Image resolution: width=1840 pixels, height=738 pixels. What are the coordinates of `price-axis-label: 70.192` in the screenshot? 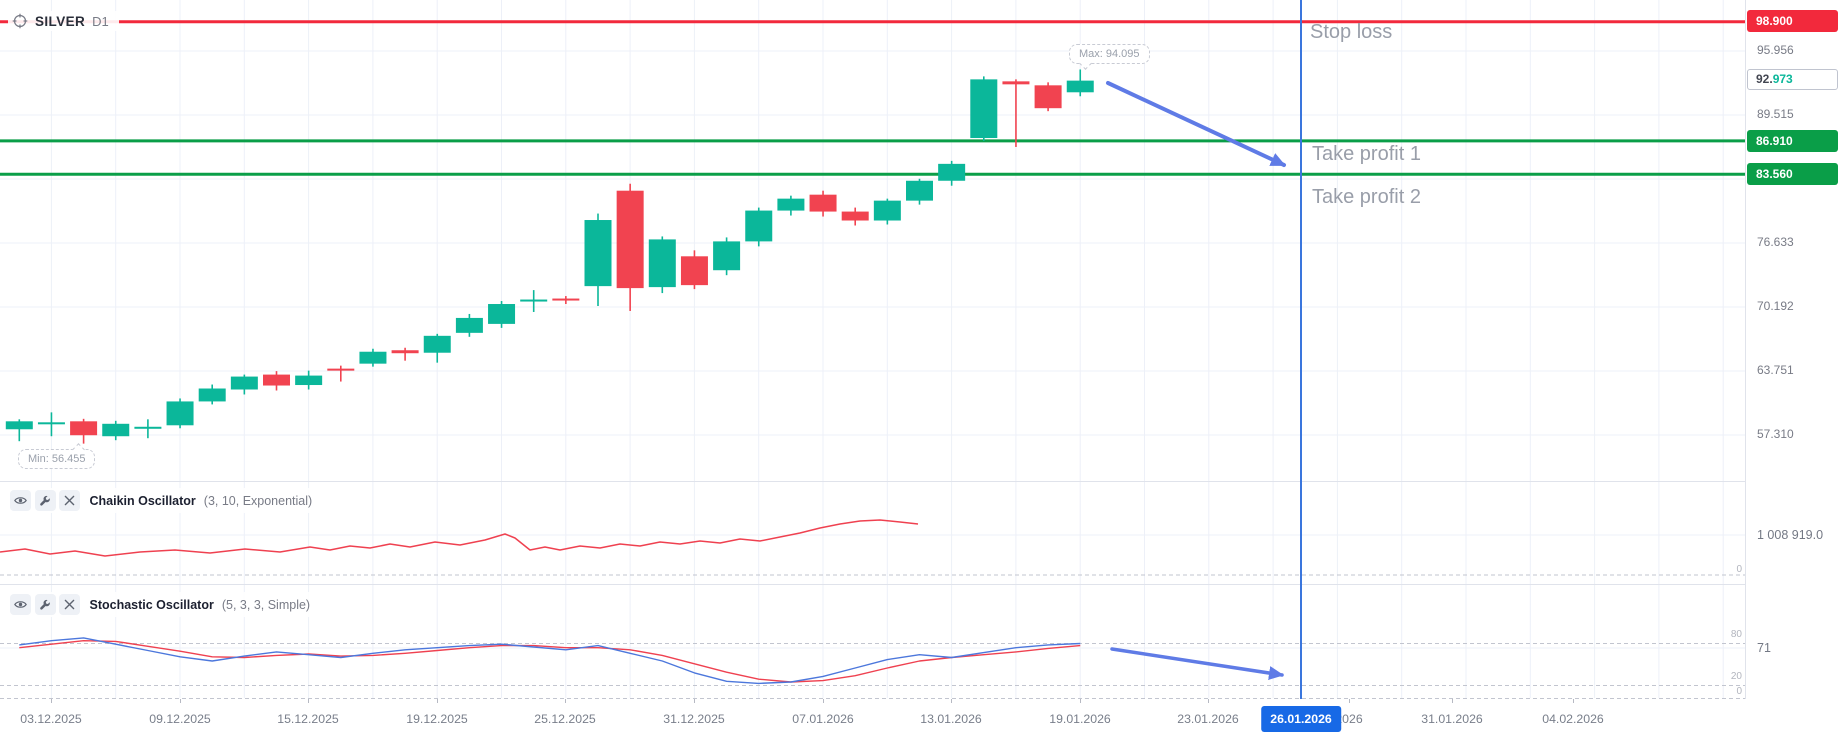 It's located at (1775, 306).